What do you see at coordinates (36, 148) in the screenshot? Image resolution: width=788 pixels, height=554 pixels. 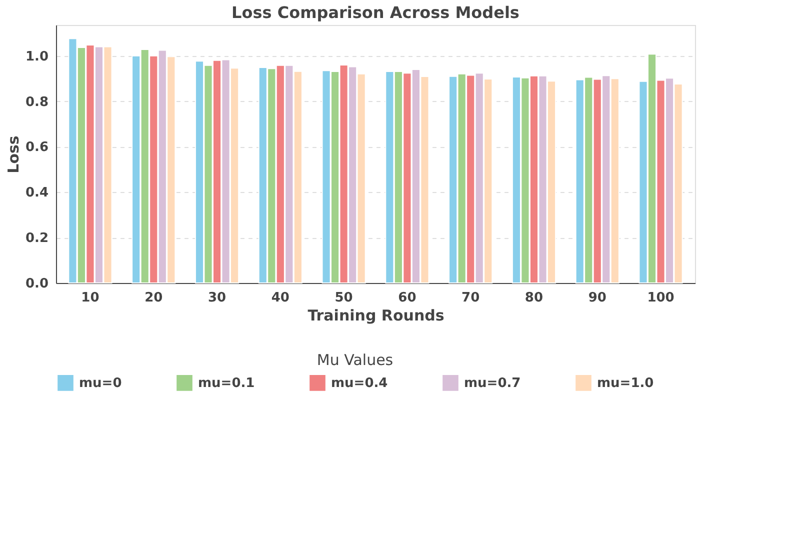 I see `y-tick-label: 0.6` at bounding box center [36, 148].